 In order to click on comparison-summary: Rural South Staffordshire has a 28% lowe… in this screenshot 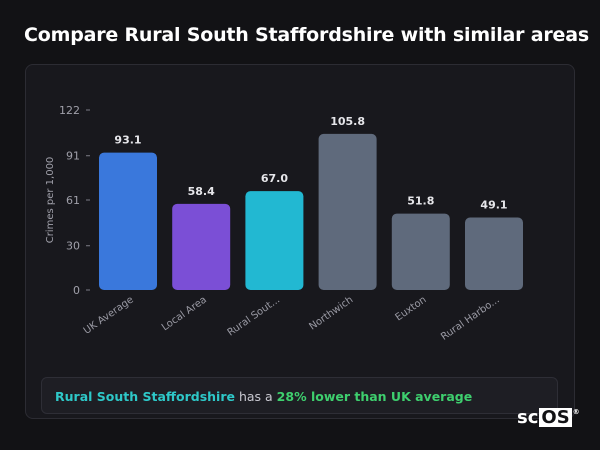, I will do `click(299, 395)`.